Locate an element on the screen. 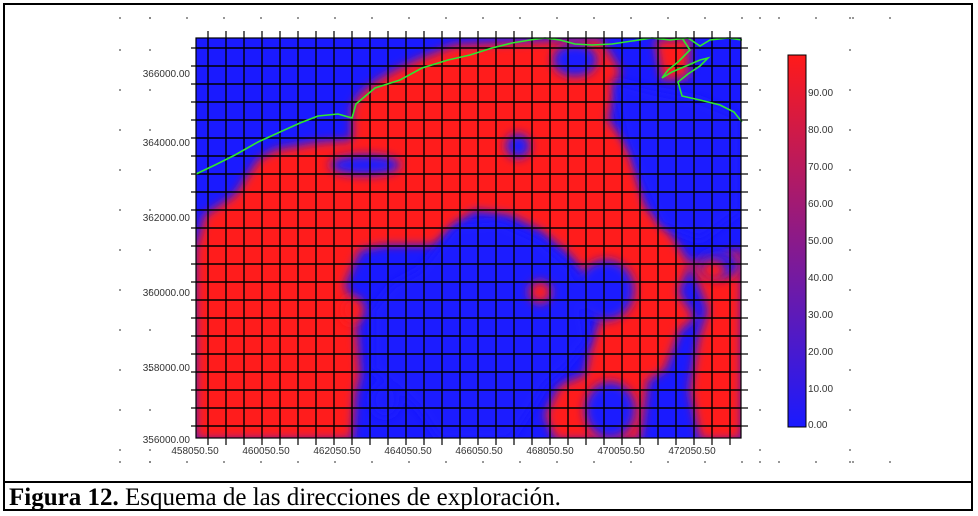  colorbar-label: 80.00 is located at coordinates (820, 130).